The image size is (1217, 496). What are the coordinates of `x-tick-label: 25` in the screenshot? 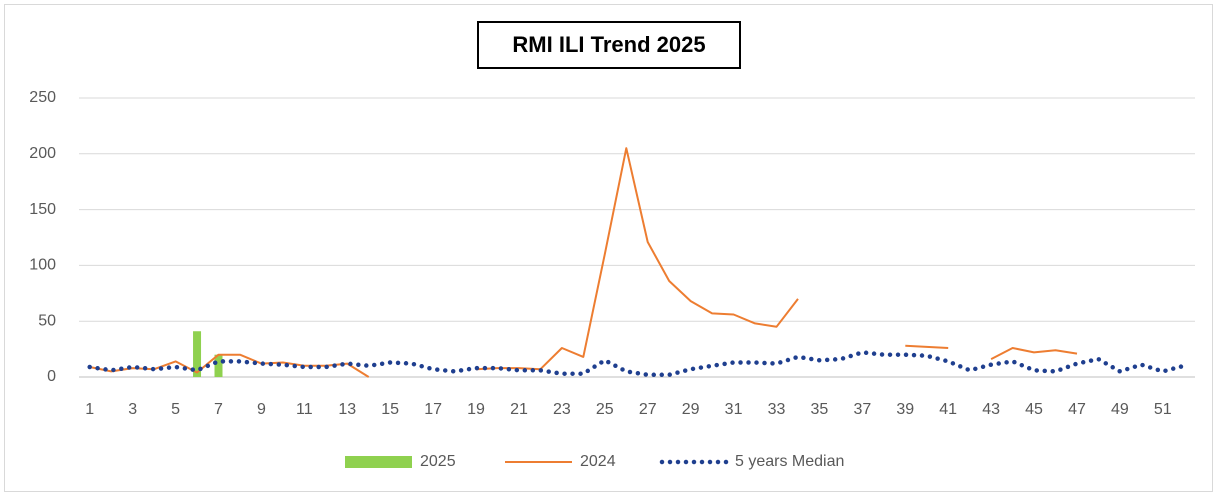 It's located at (605, 409).